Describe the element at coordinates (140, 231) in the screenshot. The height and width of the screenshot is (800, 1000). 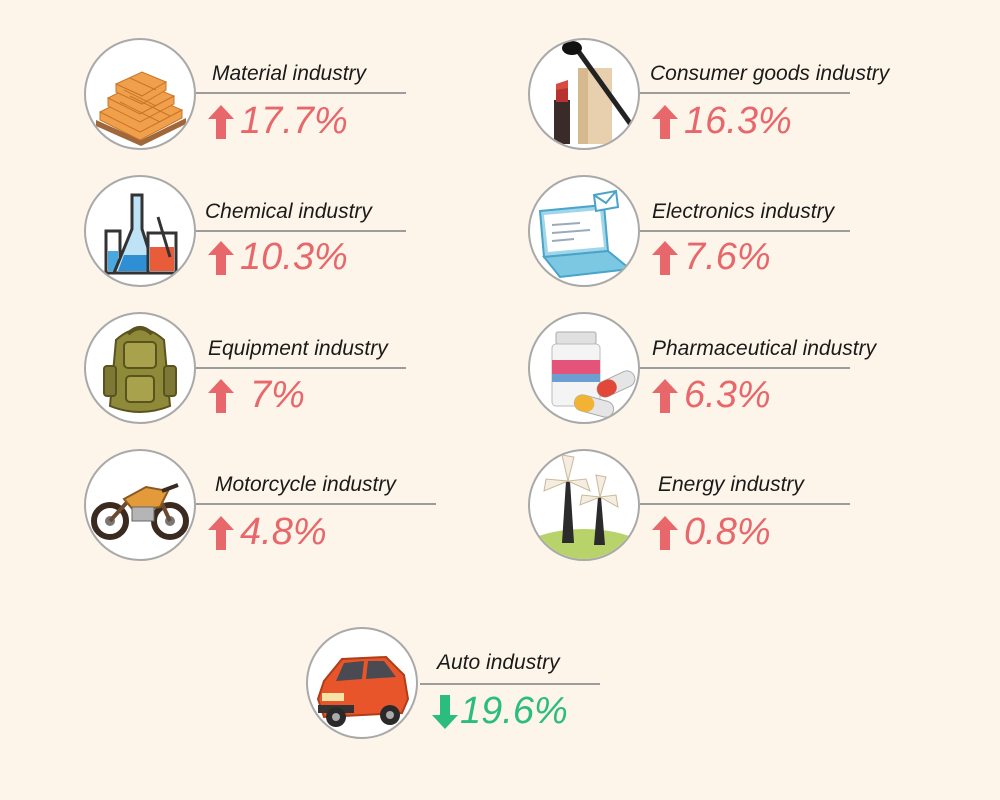
I see `lab-flask-icon` at that location.